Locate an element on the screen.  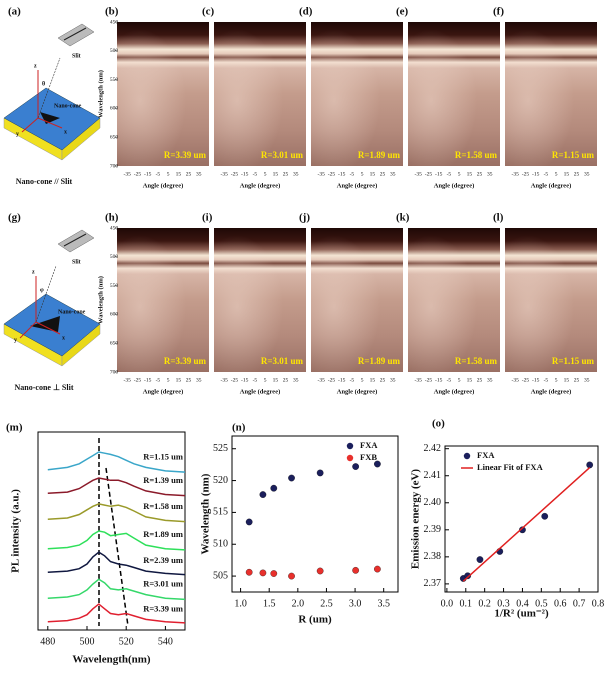
legend-label: Linear Fit of FXA is located at coordinates (510, 467).